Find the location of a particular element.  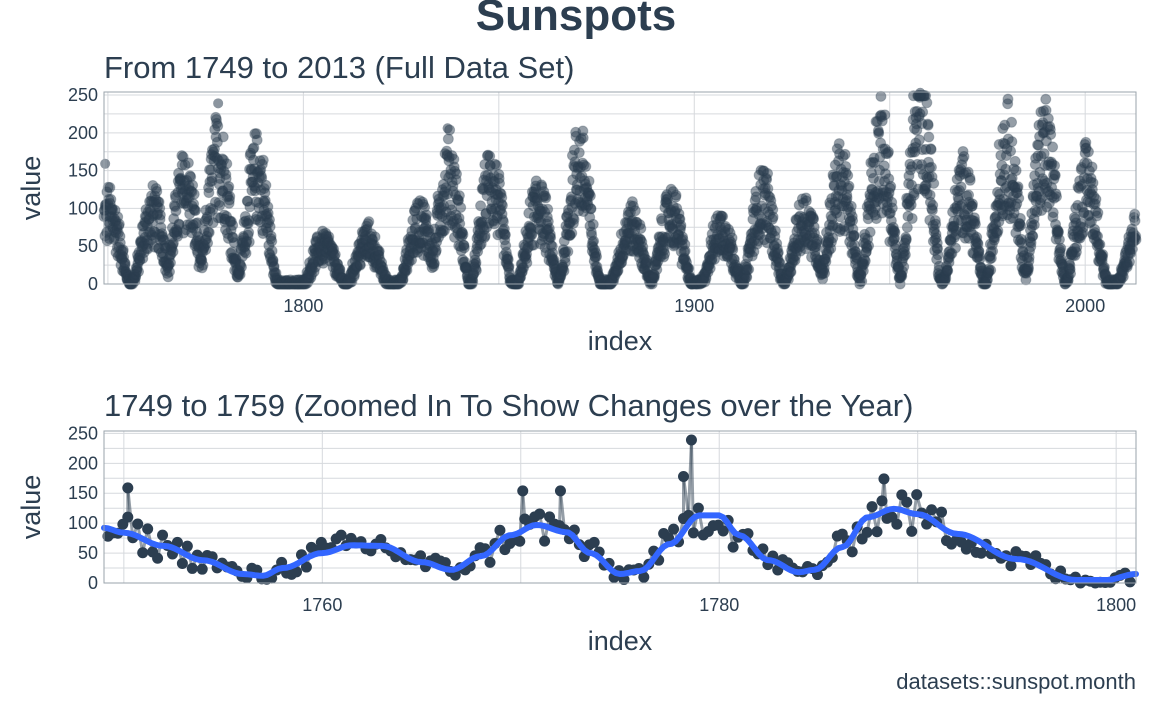

panel-full-x-tick-label: 1800 is located at coordinates (303, 306).